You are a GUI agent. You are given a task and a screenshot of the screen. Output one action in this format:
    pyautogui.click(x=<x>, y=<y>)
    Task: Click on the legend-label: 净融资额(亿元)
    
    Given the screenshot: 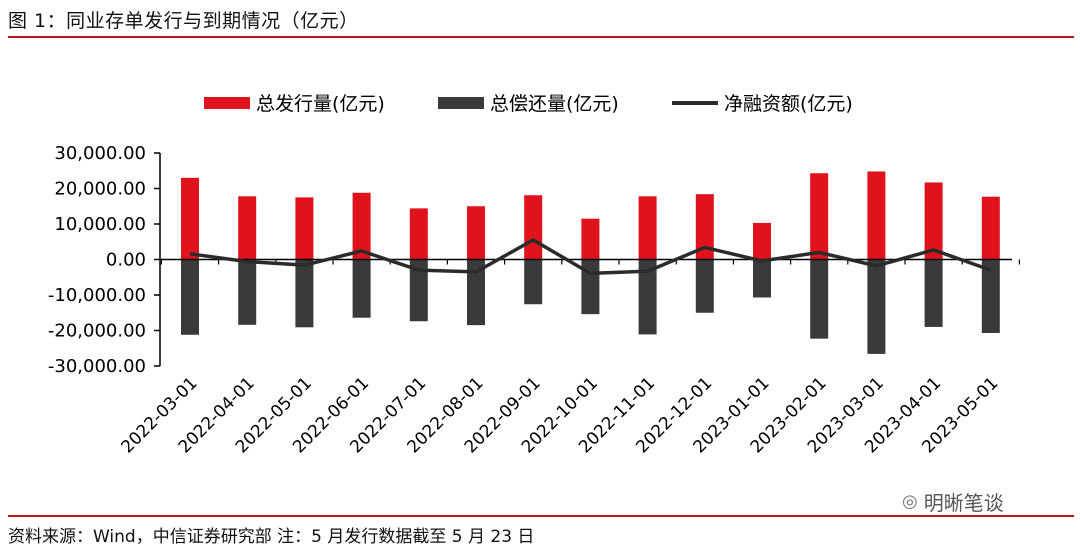 What is the action you would take?
    pyautogui.click(x=788, y=104)
    